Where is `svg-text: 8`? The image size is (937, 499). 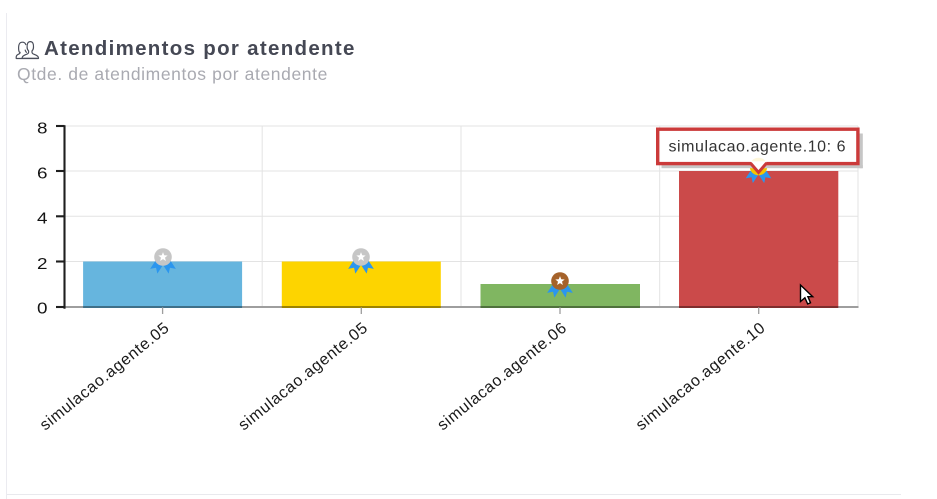 svg-text: 8 is located at coordinates (42, 128).